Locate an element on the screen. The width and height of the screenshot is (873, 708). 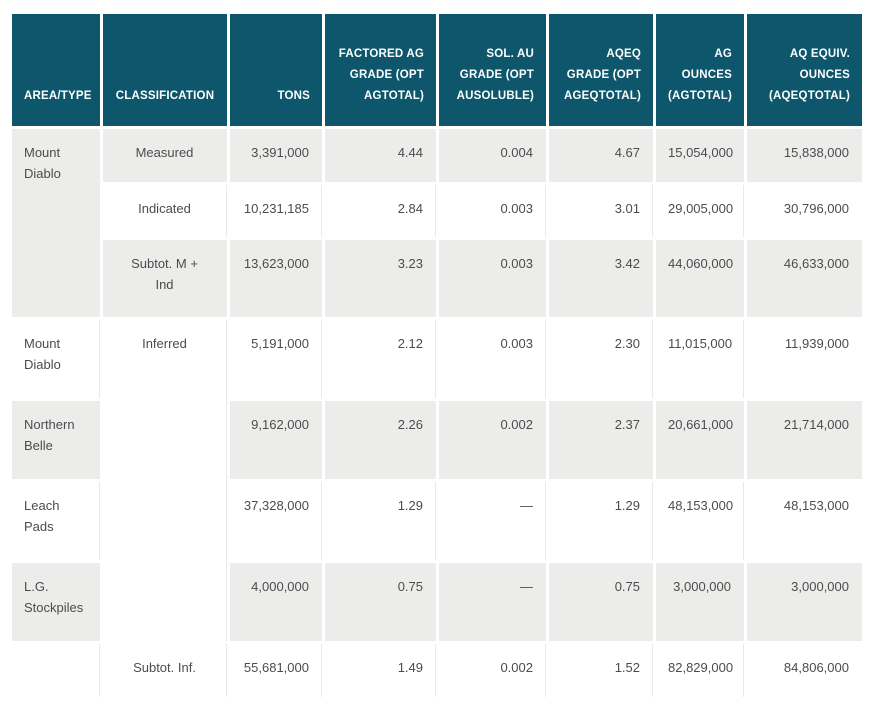
cell-ag-ounces: 44,060,000 is located at coordinates (700, 278).